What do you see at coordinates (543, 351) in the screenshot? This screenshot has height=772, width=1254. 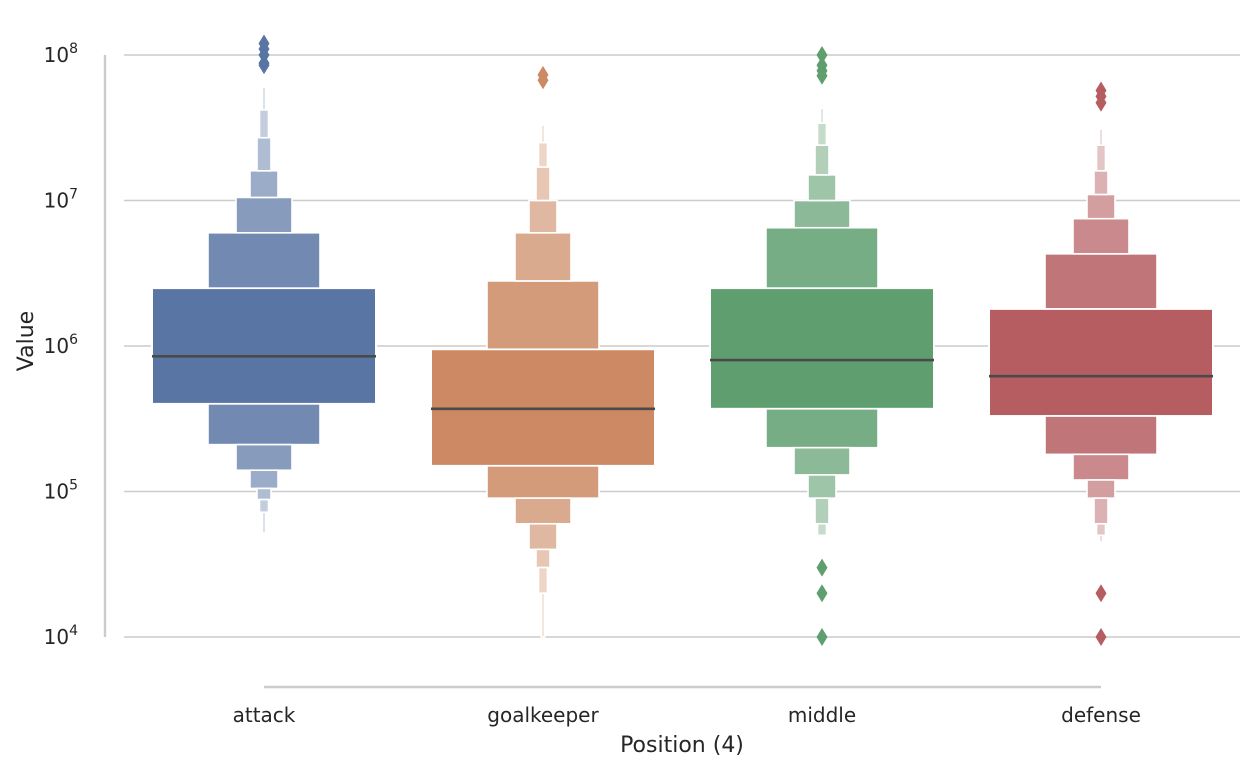 I see `series-goalkeeper` at bounding box center [543, 351].